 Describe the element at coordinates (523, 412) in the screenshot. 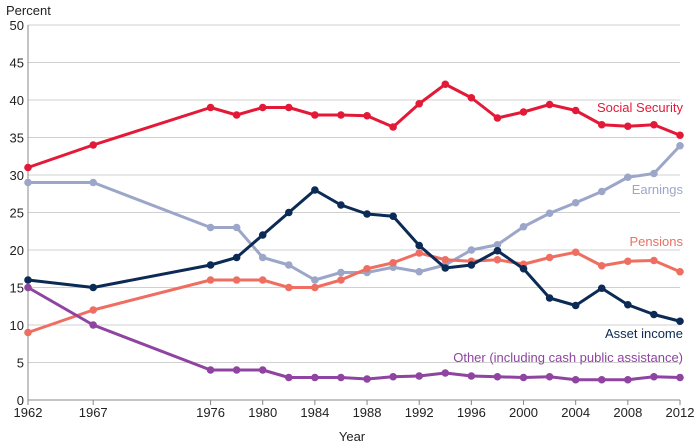

I see `x-tick-label: 2000` at that location.